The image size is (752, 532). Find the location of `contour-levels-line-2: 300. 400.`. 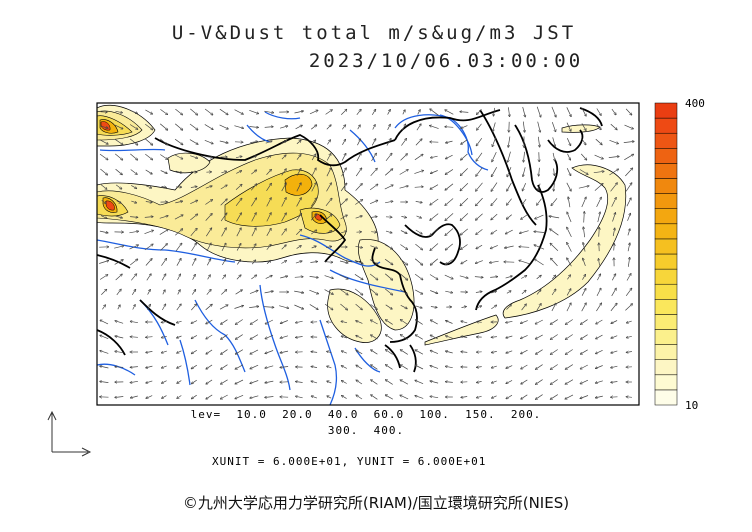

contour-levels-line-2: 300. 400. is located at coordinates (366, 430).